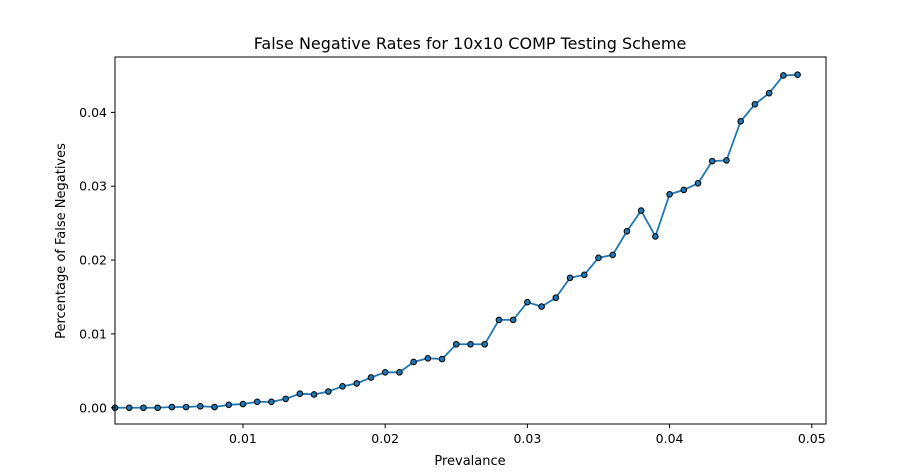  I want to click on x-axis: 0.01 0.02 0.03 0.04 0.05, so click(527, 435).